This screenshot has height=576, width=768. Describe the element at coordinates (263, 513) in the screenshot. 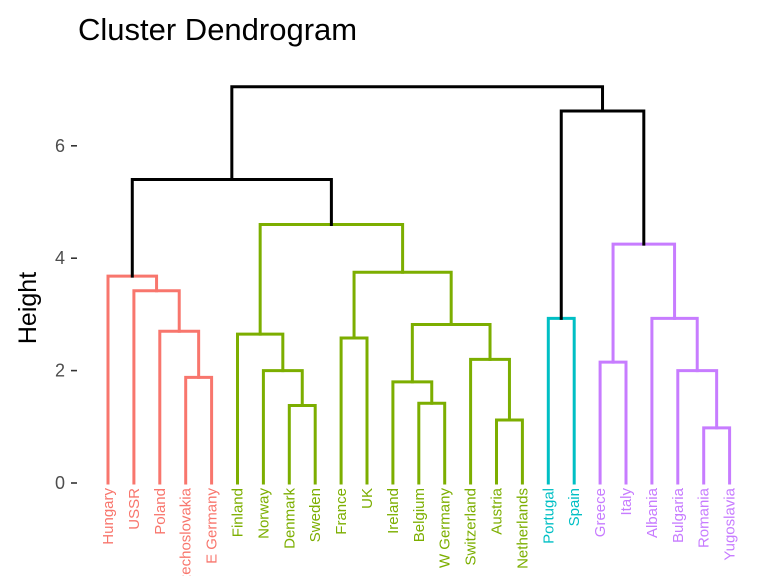

I see `leaf-label: Norway` at that location.